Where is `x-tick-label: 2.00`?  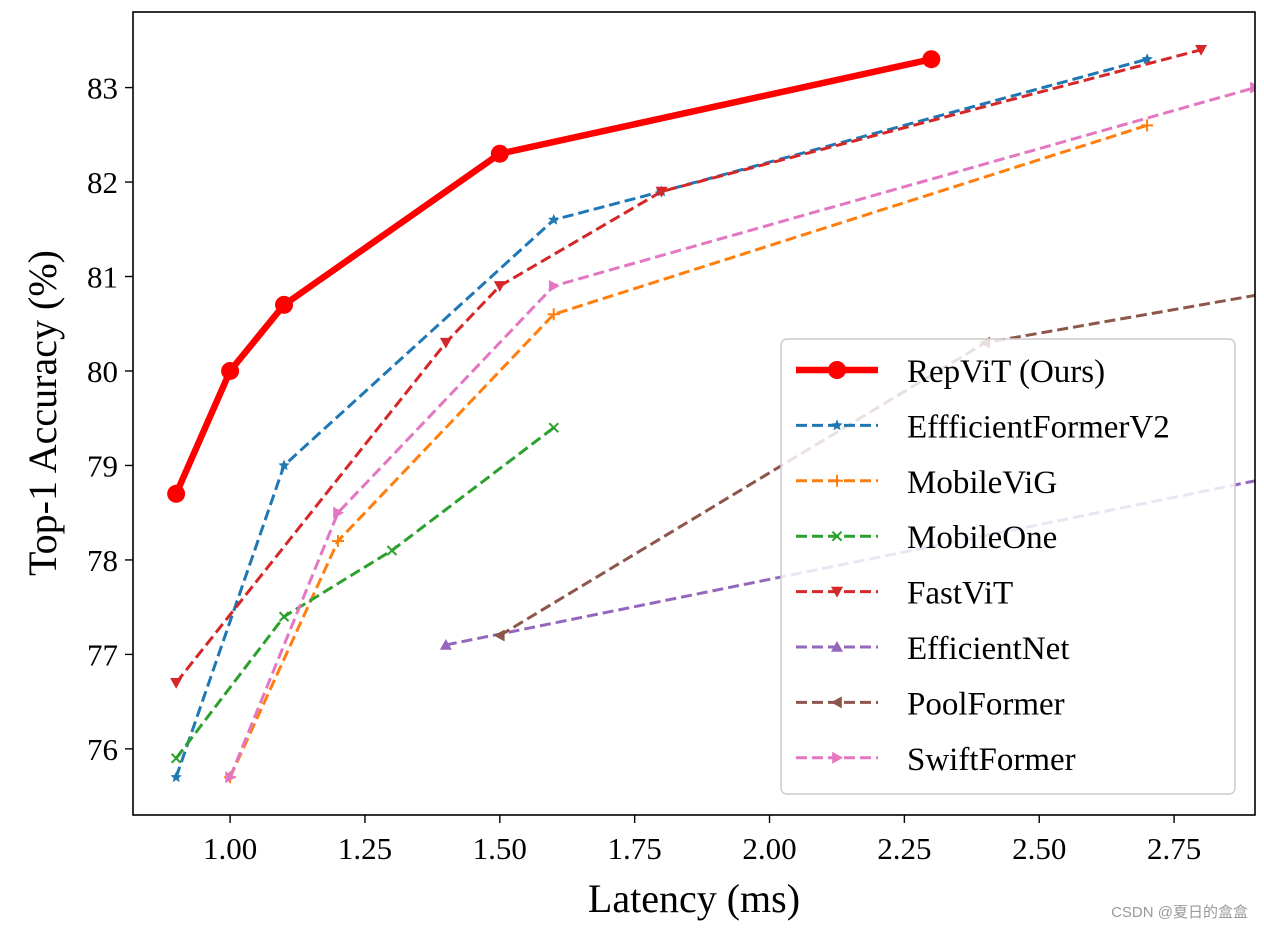
x-tick-label: 2.00 is located at coordinates (769, 848).